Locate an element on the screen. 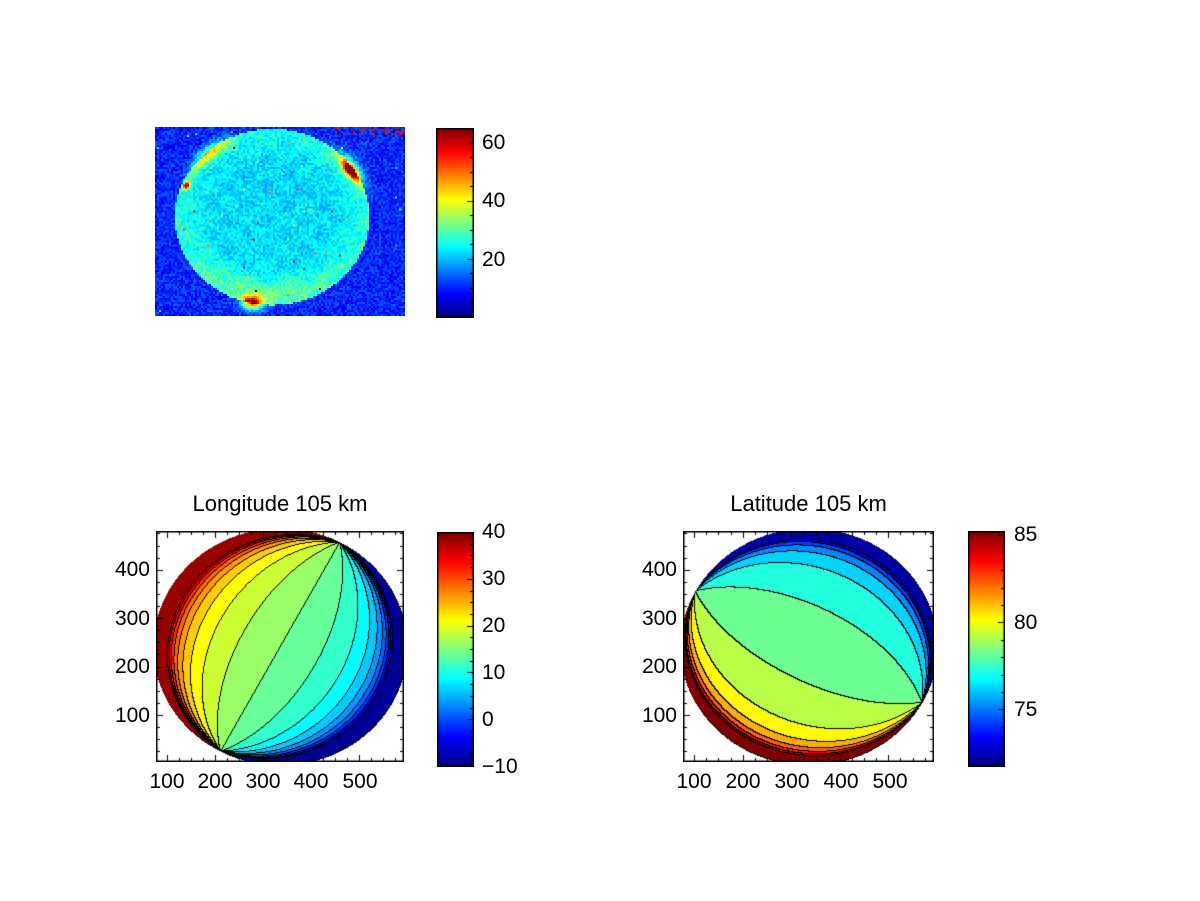 This screenshot has height=901, width=1200. latitude-y-tick-label: 100 is located at coordinates (659, 715).